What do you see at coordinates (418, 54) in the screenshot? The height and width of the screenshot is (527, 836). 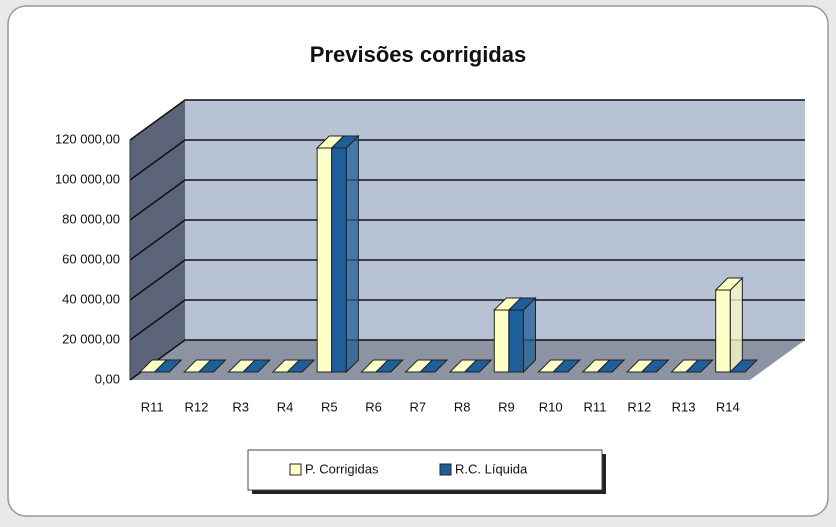 I see `chart-title: Previsões corrigidas` at bounding box center [418, 54].